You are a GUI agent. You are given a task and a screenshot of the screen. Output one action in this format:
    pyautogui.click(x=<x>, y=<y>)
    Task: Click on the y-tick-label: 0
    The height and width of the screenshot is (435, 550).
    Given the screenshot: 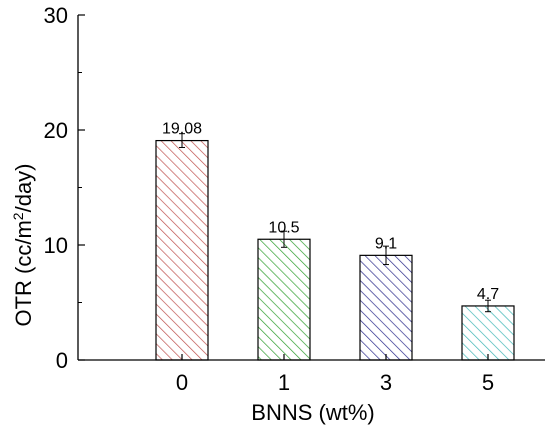 What is the action you would take?
    pyautogui.click(x=62, y=360)
    